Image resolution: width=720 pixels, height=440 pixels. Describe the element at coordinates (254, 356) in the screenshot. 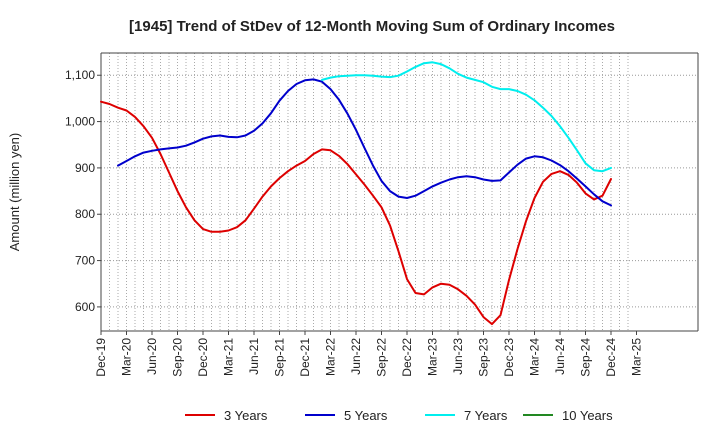

I see `x-tick-label: Jun-21` at that location.